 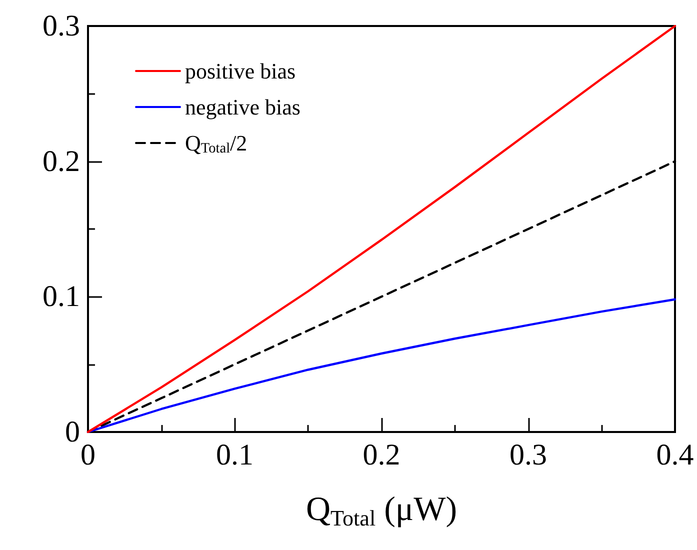 I want to click on y-tick-label: 0.1, so click(x=61, y=297).